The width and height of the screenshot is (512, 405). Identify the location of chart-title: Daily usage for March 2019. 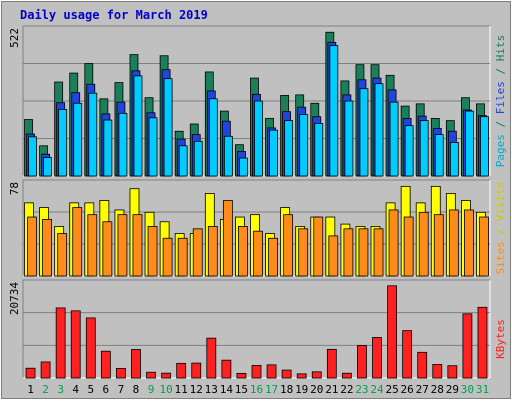
(114, 15).